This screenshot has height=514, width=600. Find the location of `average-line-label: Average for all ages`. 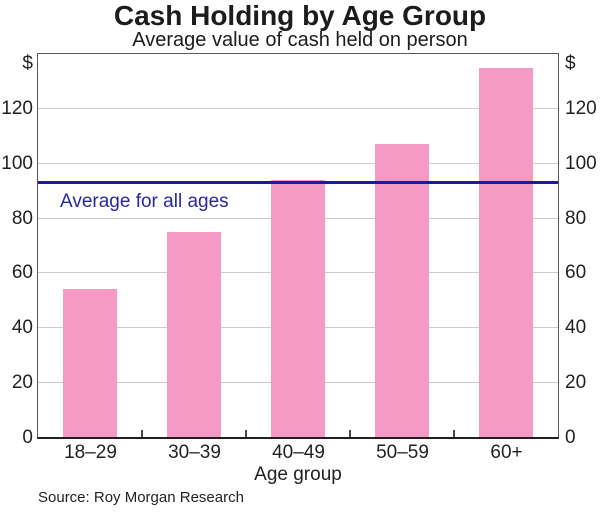

average-line-label: Average for all ages is located at coordinates (144, 201).